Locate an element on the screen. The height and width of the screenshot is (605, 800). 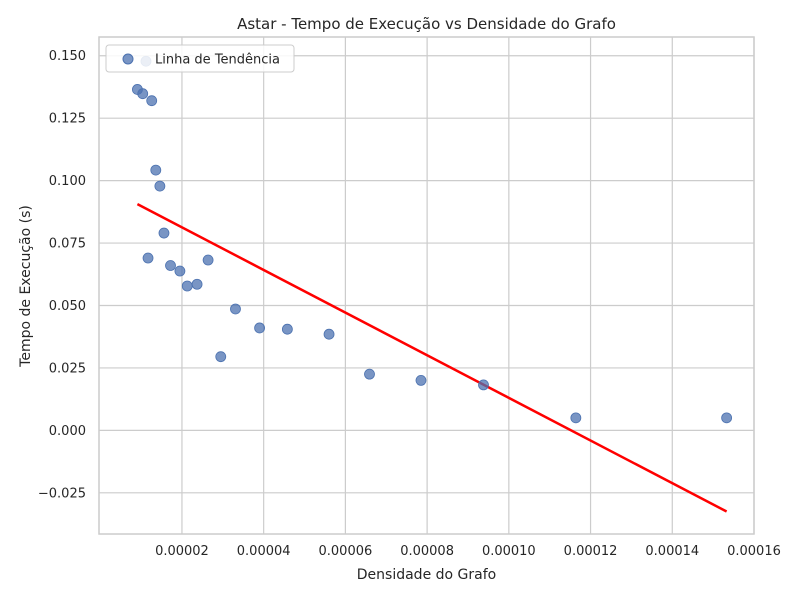
legend-entry-label: Linha de Tendência is located at coordinates (217, 60).